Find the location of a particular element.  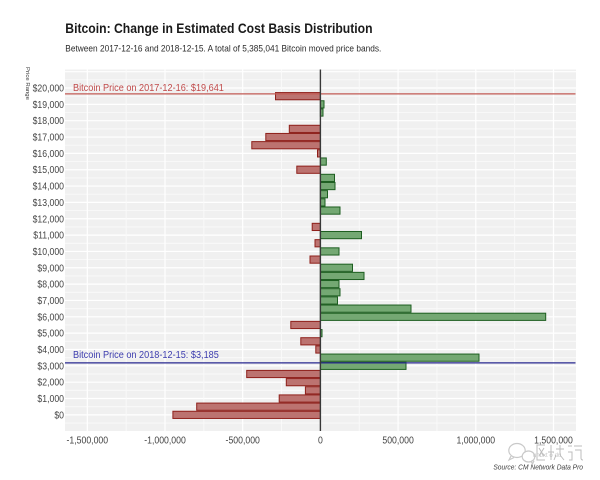

svg-text: -500,000 is located at coordinates (243, 440).